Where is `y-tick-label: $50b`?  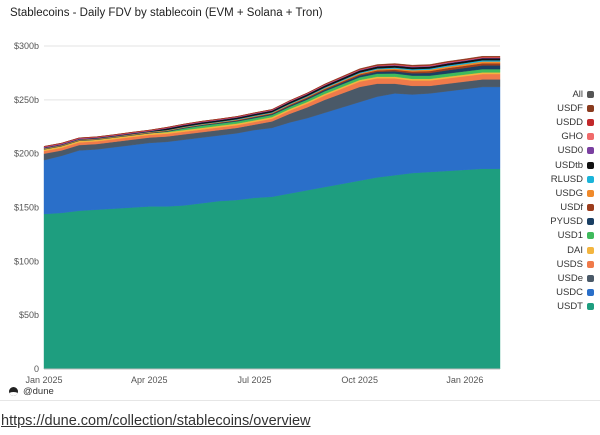
y-tick-label: $50b is located at coordinates (29, 315).